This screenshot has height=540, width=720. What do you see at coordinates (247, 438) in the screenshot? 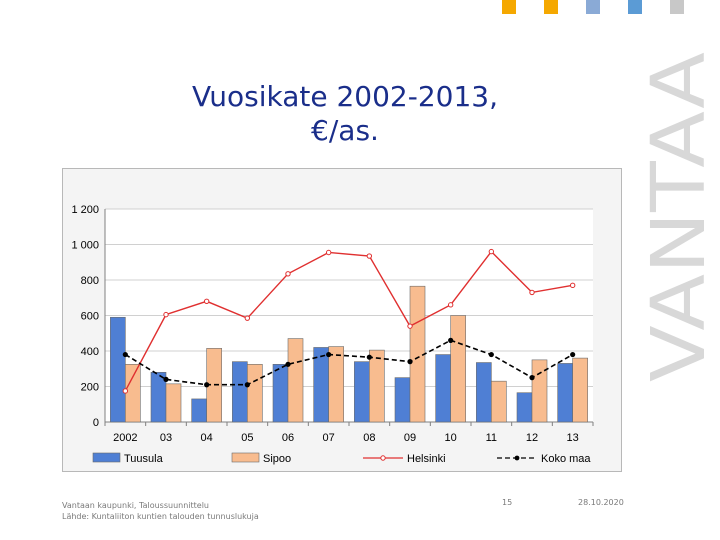
I see `x-tick-label: 05` at bounding box center [247, 438].